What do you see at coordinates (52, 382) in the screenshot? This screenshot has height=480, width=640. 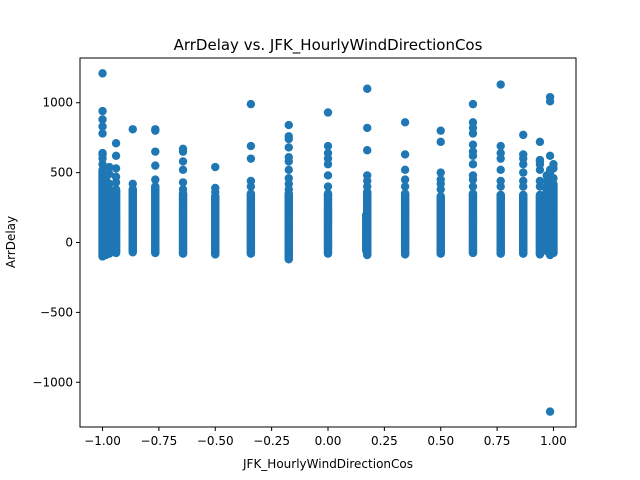 I see `y-tick-label: −1000` at bounding box center [52, 382].